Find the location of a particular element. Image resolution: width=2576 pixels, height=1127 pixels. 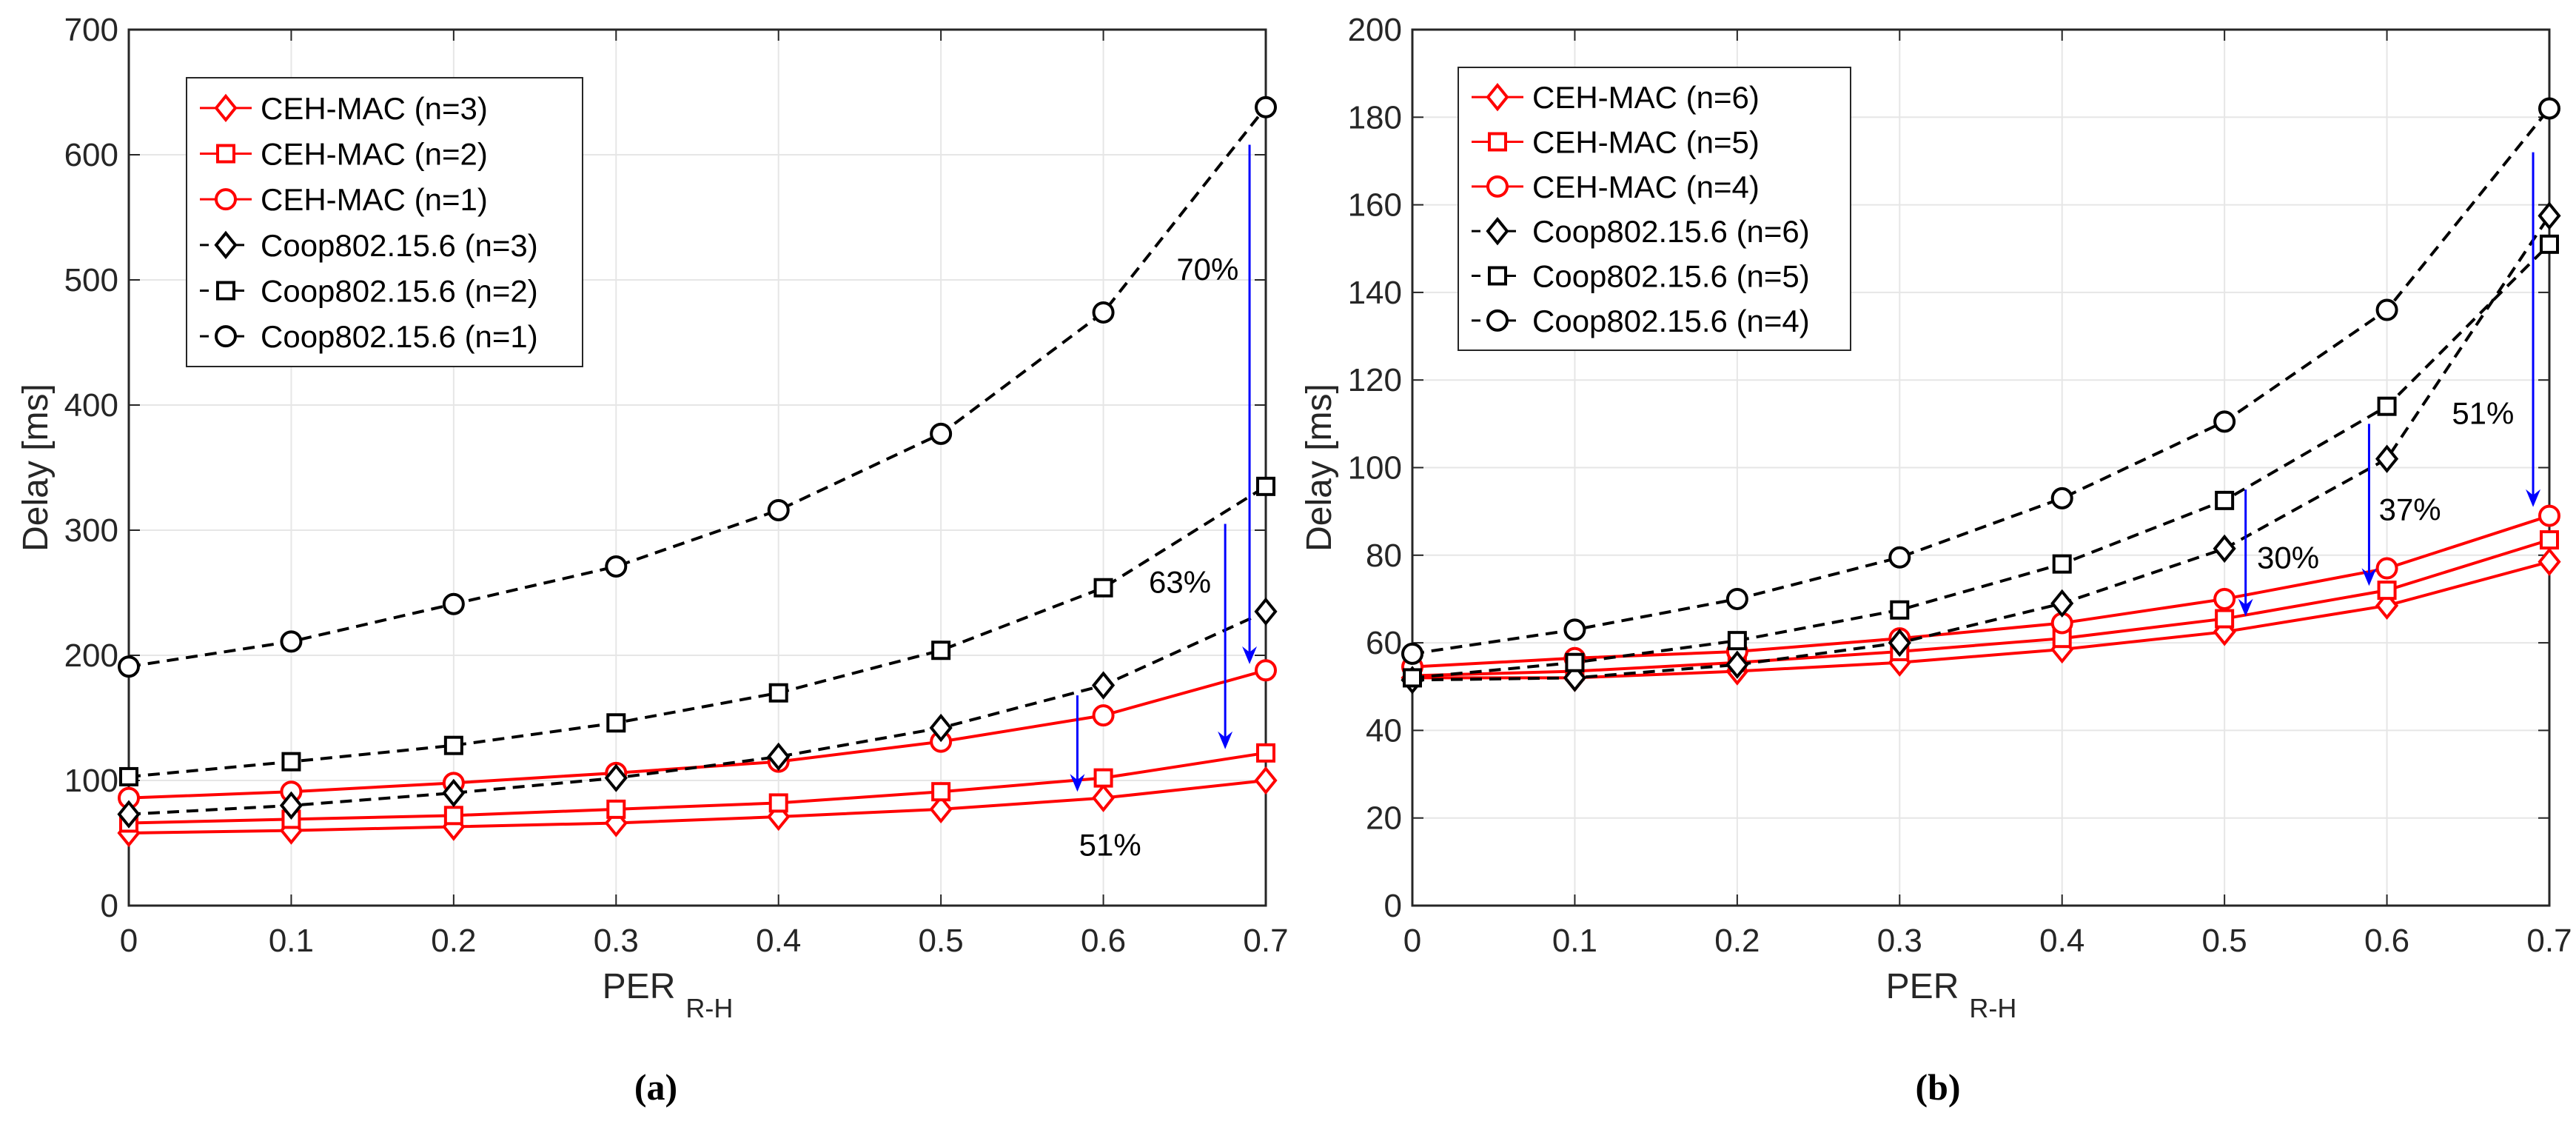

series-coop802-15-6-n-2- is located at coordinates (697, 631).